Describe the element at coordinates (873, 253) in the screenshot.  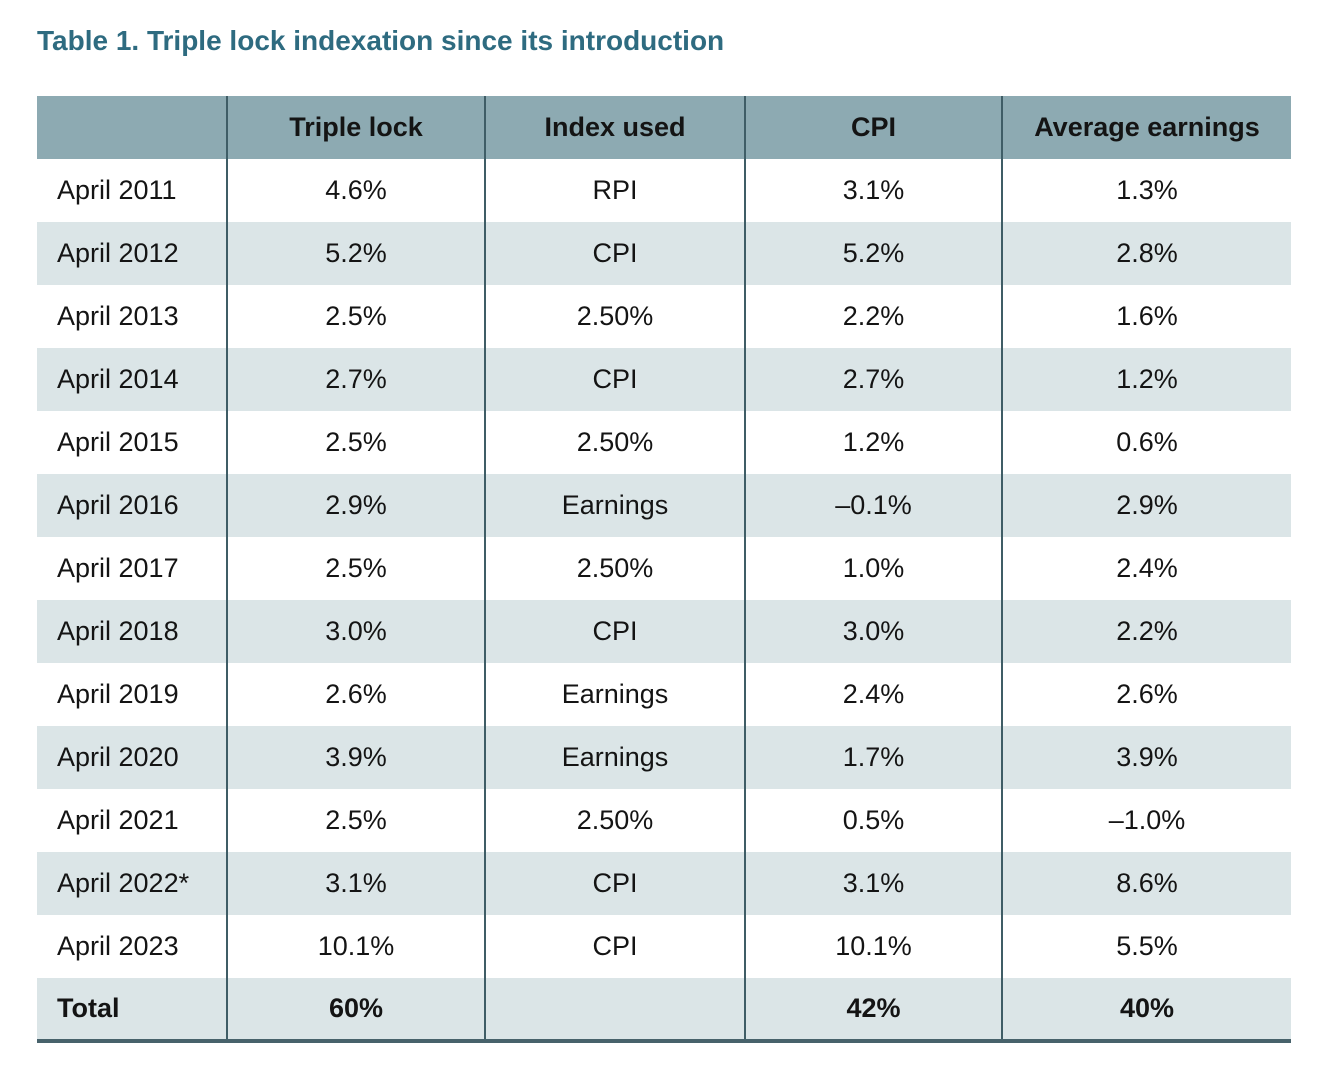
I see `cell-cpi: 5.2%` at that location.